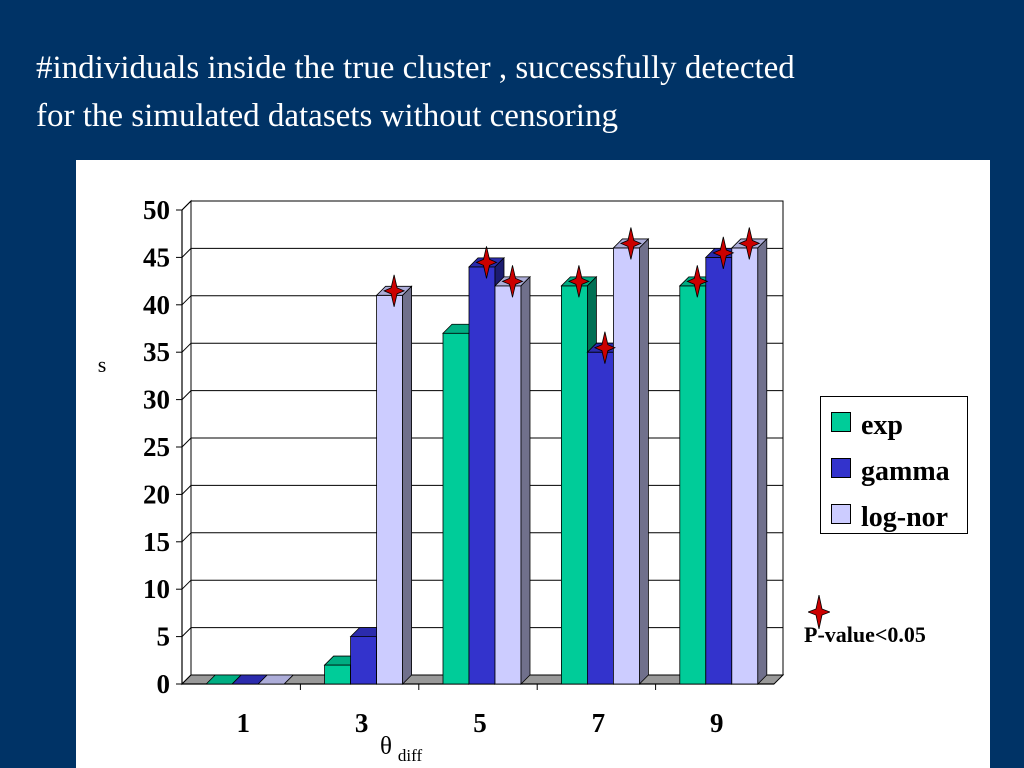 This screenshot has width=1024, height=768. I want to click on legend-label-log-nor: log-nor, so click(905, 517).